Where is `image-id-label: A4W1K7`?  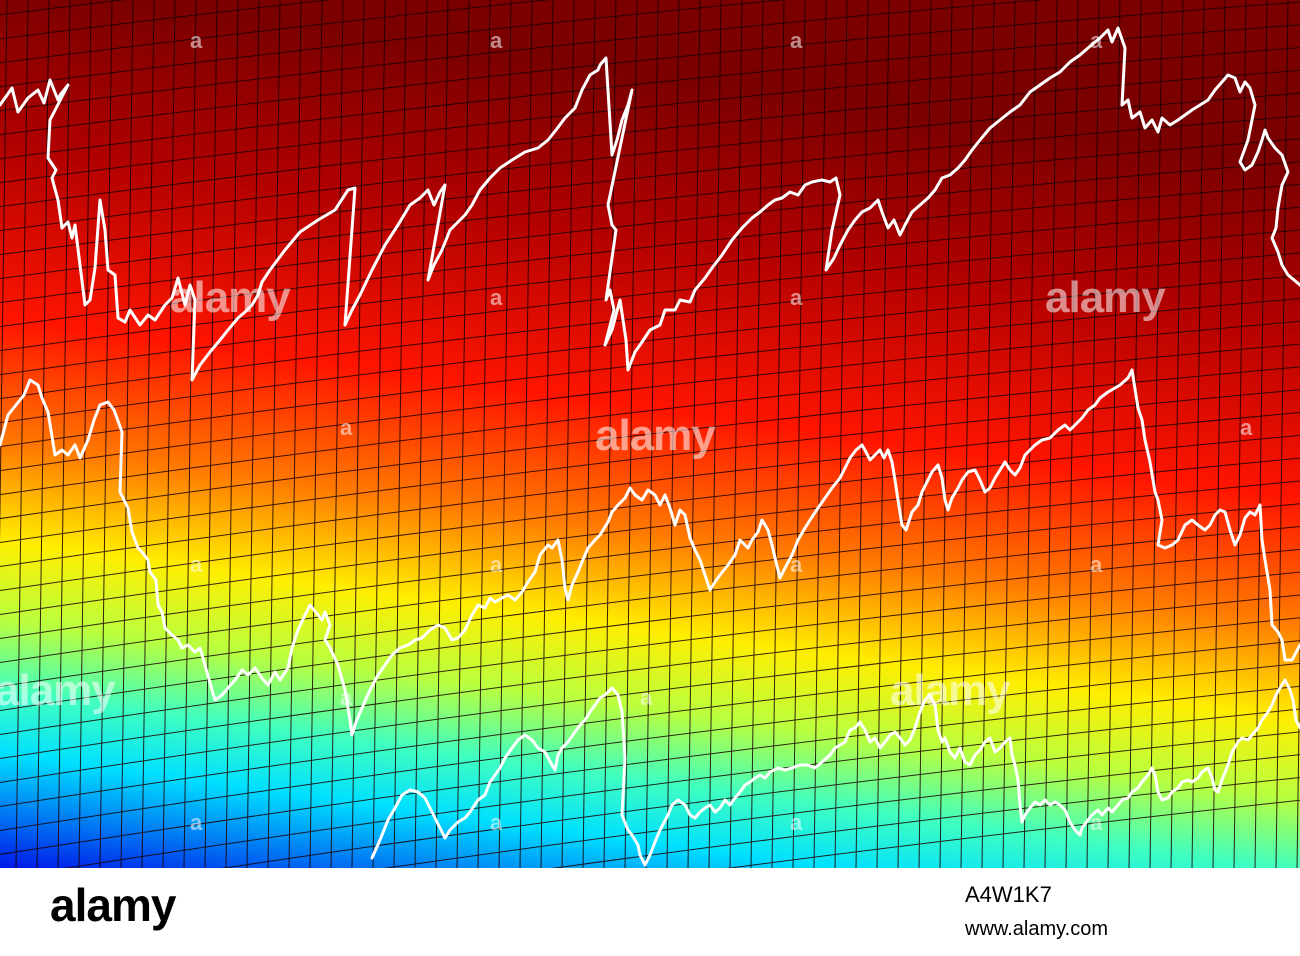
image-id-label: A4W1K7 is located at coordinates (1008, 894).